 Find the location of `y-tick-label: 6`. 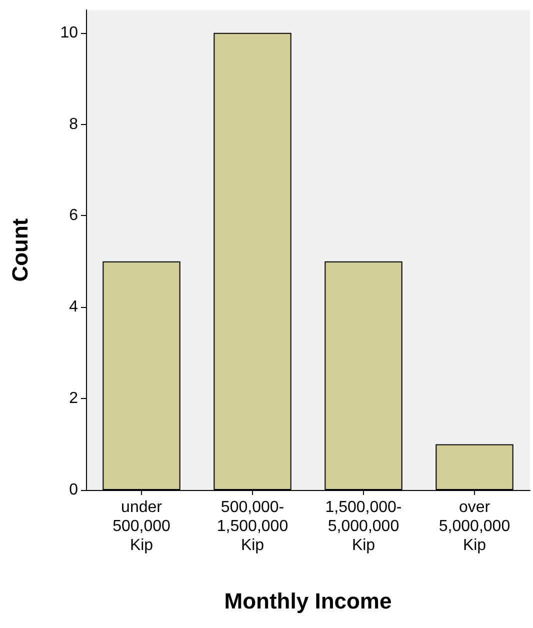

y-tick-label: 6 is located at coordinates (73, 215).